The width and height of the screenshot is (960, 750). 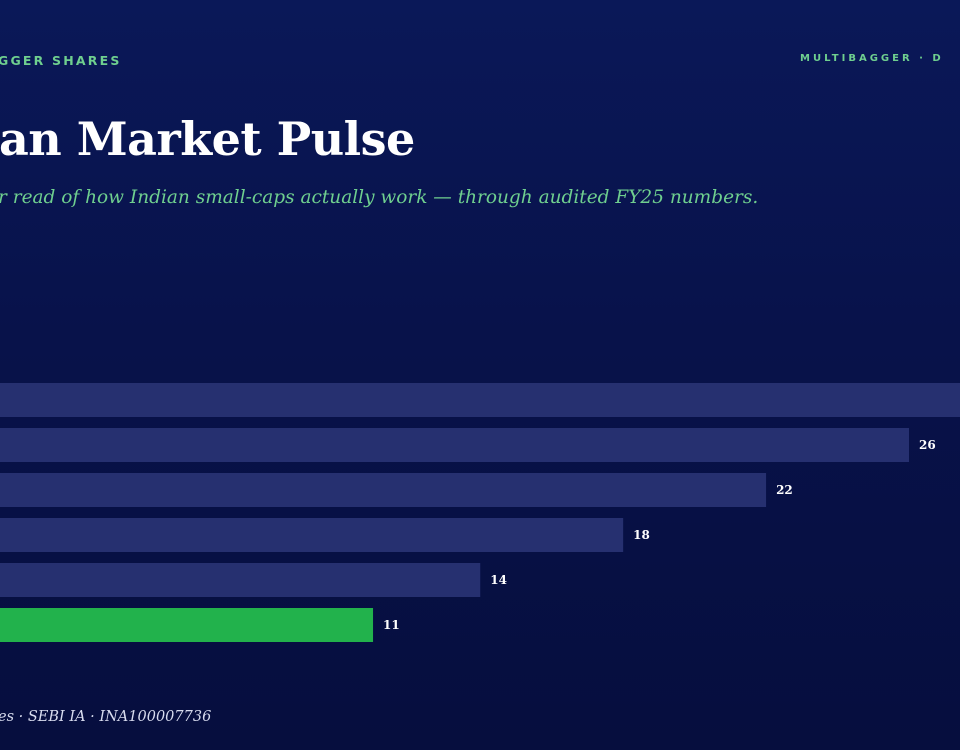 I want to click on bar-value-label-2: 22, so click(x=784, y=490).